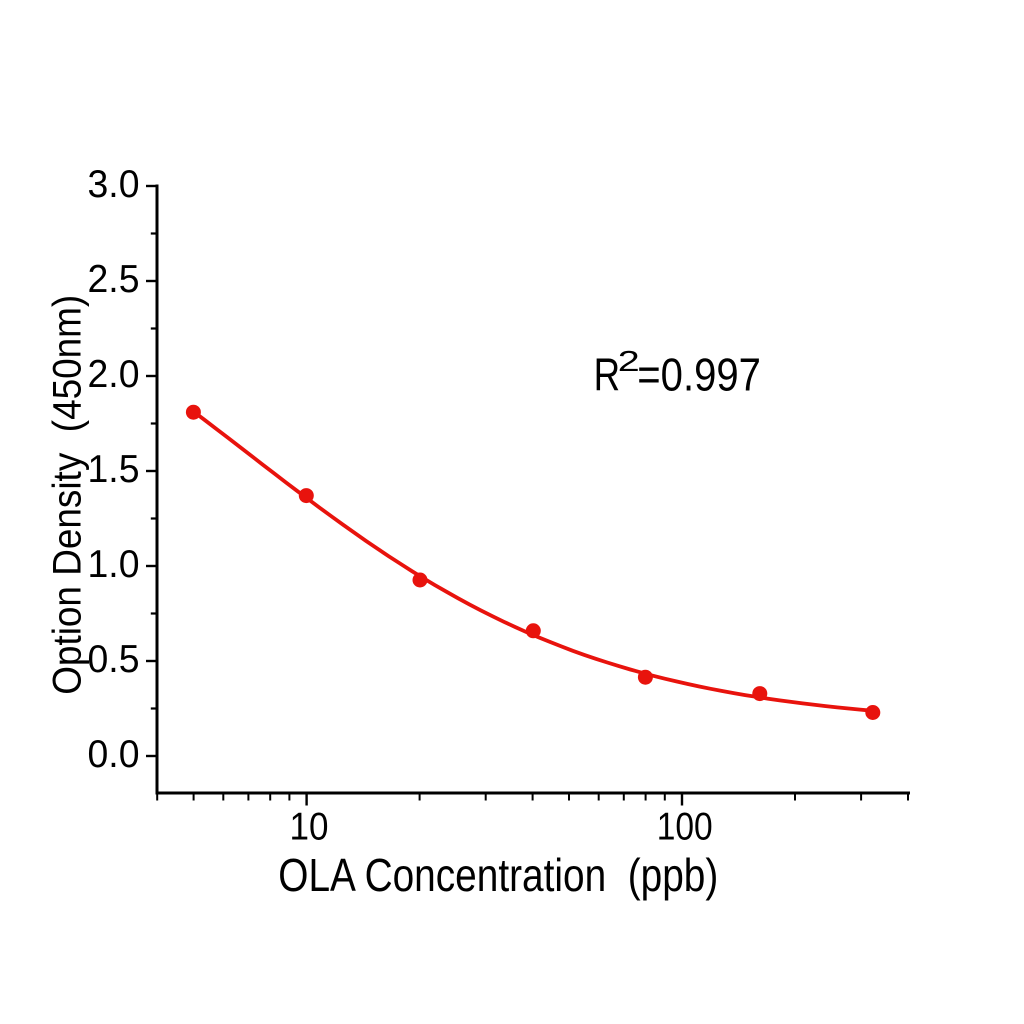 Image resolution: width=1024 pixels, height=1024 pixels. What do you see at coordinates (114, 659) in the screenshot?
I see `svg-text: 0.5` at bounding box center [114, 659].